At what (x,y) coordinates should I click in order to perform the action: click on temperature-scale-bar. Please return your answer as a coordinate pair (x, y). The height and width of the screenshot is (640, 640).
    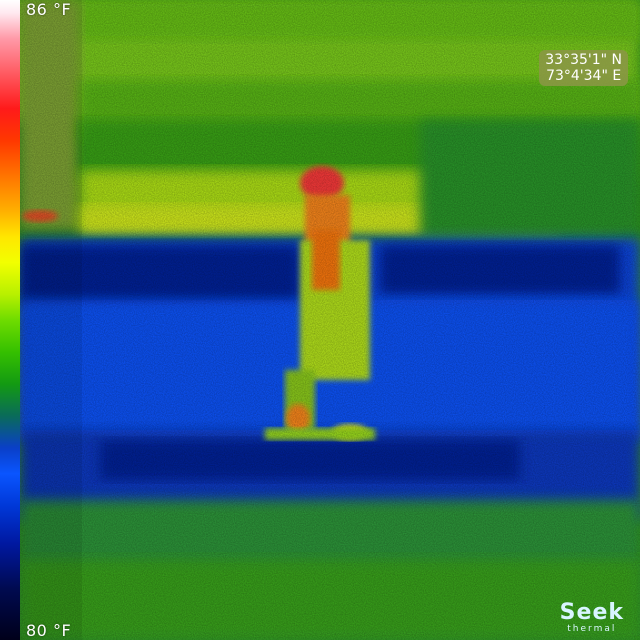
    Looking at the image, I should click on (10, 320).